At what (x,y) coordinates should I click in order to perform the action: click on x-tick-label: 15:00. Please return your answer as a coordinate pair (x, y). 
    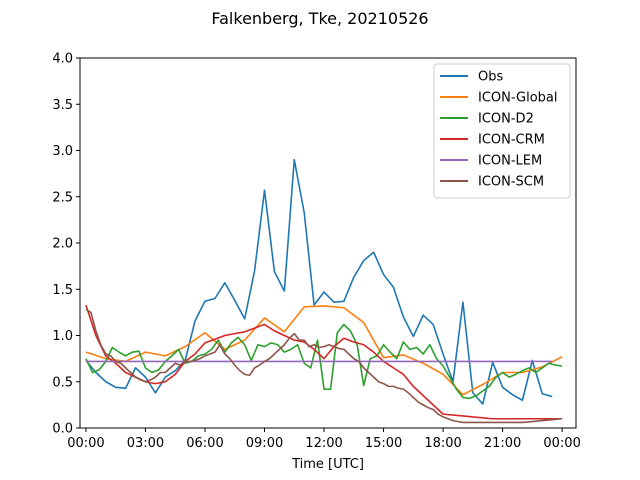
    Looking at the image, I should click on (383, 443).